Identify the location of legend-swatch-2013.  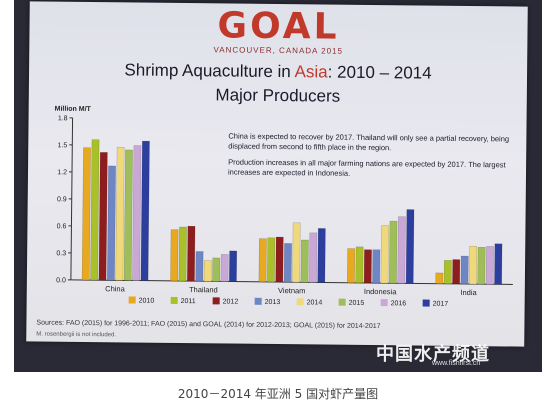
(258, 301).